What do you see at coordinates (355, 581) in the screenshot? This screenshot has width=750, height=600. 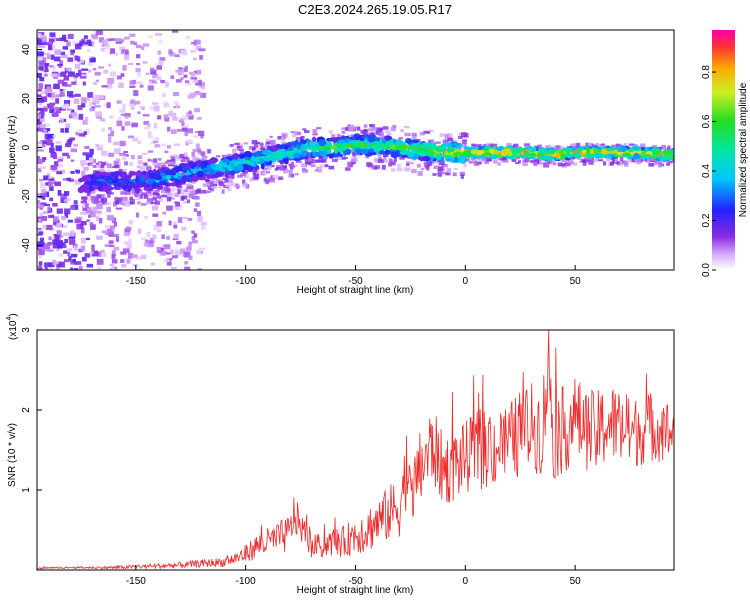 I see `x-tick-label: -50` at bounding box center [355, 581].